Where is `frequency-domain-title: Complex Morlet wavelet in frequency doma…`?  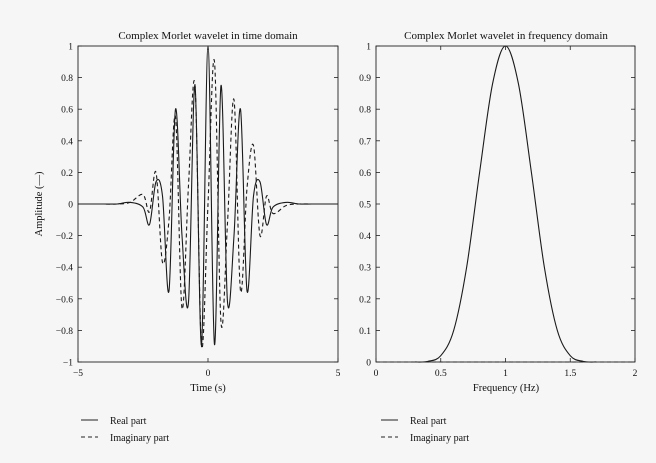
frequency-domain-title: Complex Morlet wavelet in frequency doma… is located at coordinates (506, 36).